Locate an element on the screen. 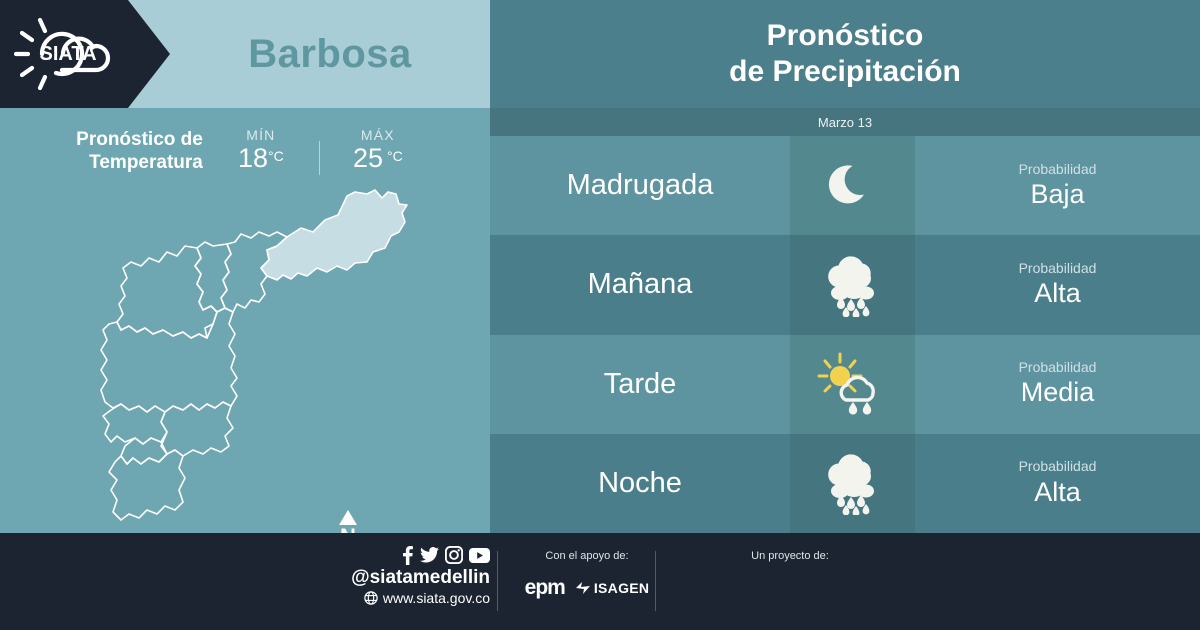  probability-cell: Probabilidad Baja is located at coordinates (1057, 186).